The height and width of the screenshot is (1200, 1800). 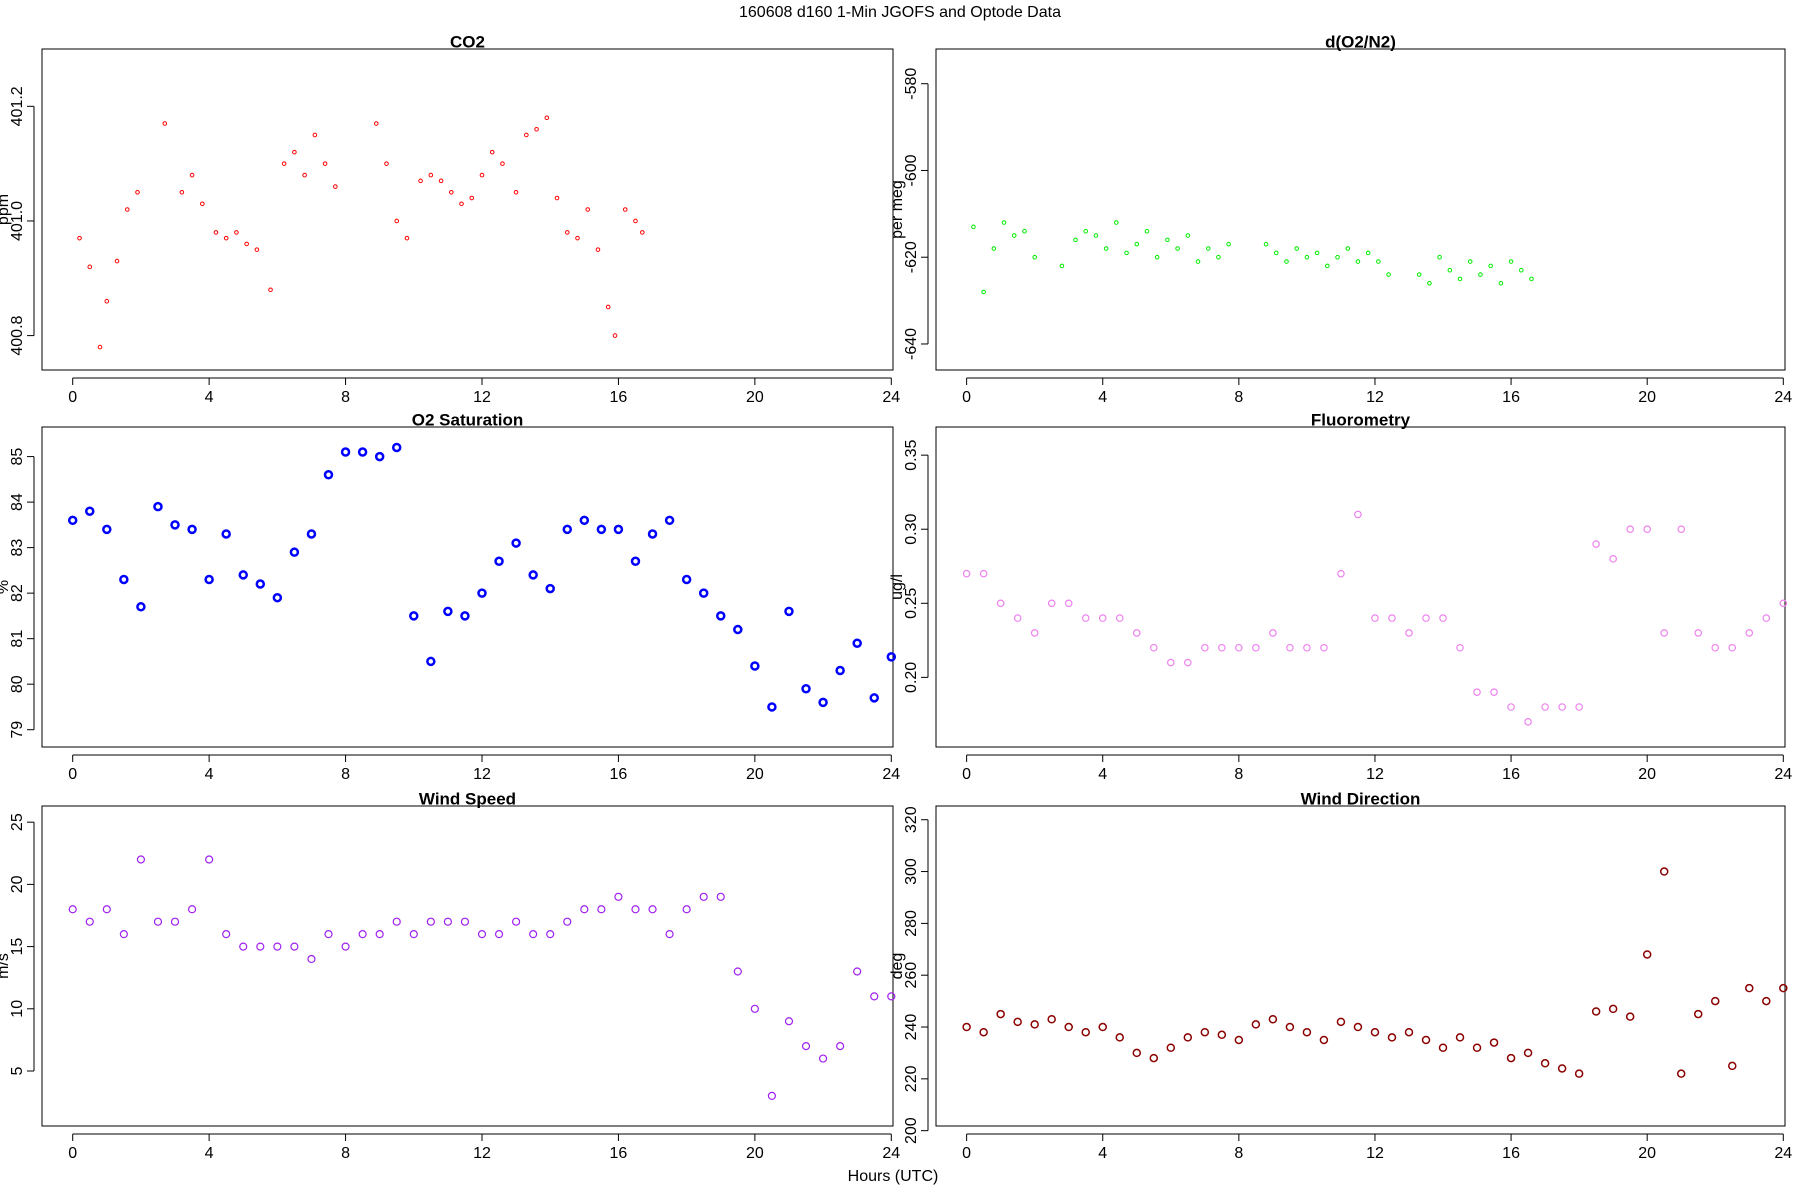 I want to click on y-tick-label: 0.25, so click(x=911, y=603).